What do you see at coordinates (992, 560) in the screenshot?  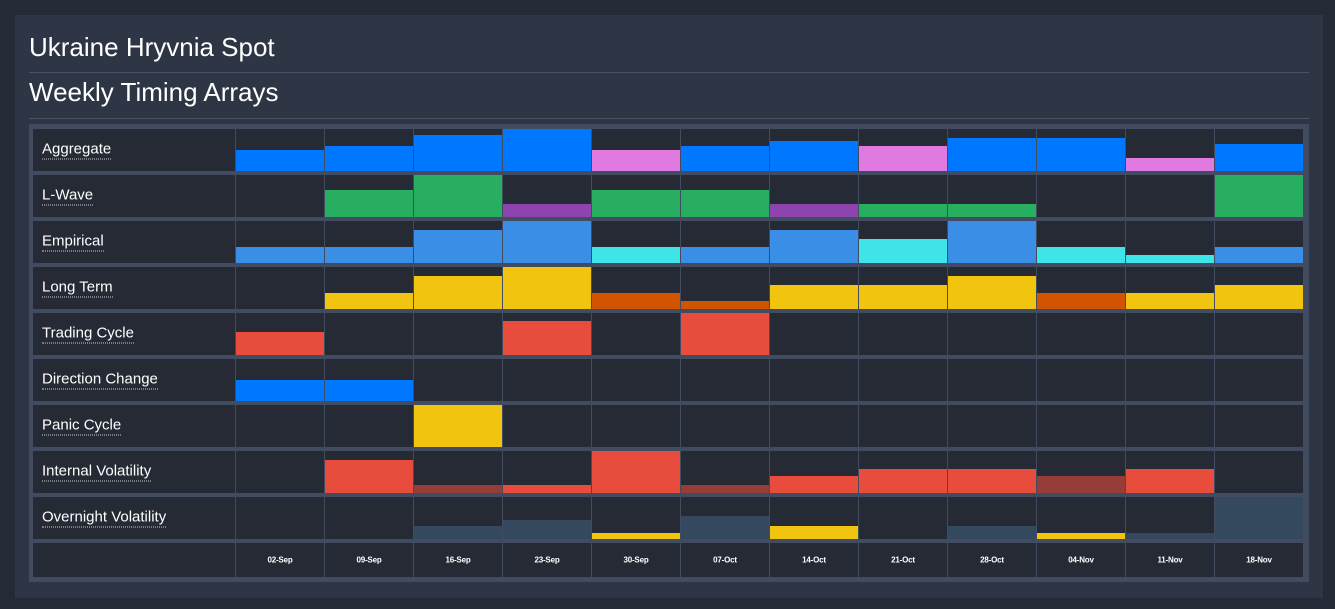 I see `date-axis-cell: 28-Oct` at bounding box center [992, 560].